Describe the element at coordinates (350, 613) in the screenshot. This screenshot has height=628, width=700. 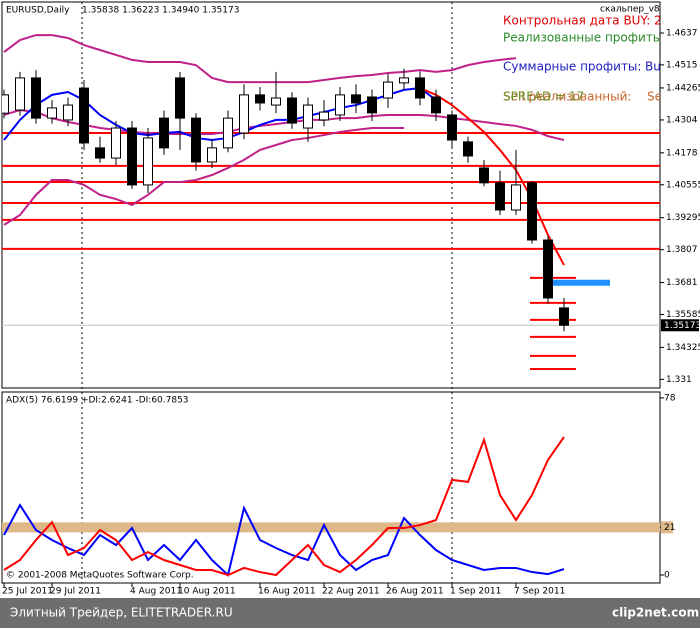
I see `footer-bar` at that location.